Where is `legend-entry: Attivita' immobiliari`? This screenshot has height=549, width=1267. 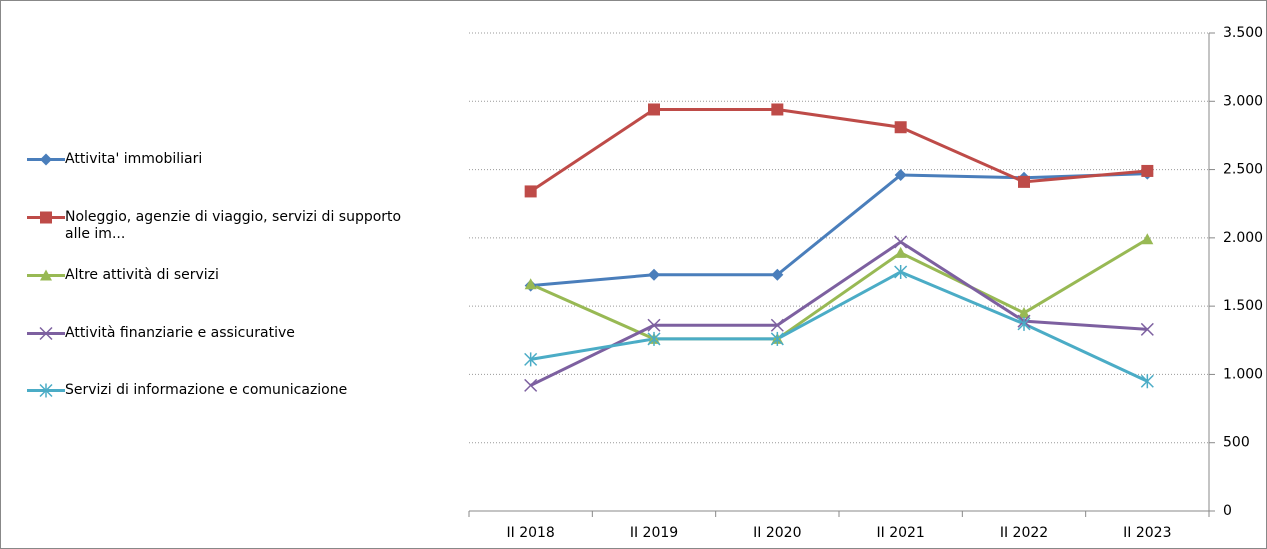
legend-entry: Attivita' immobiliari is located at coordinates (226, 159).